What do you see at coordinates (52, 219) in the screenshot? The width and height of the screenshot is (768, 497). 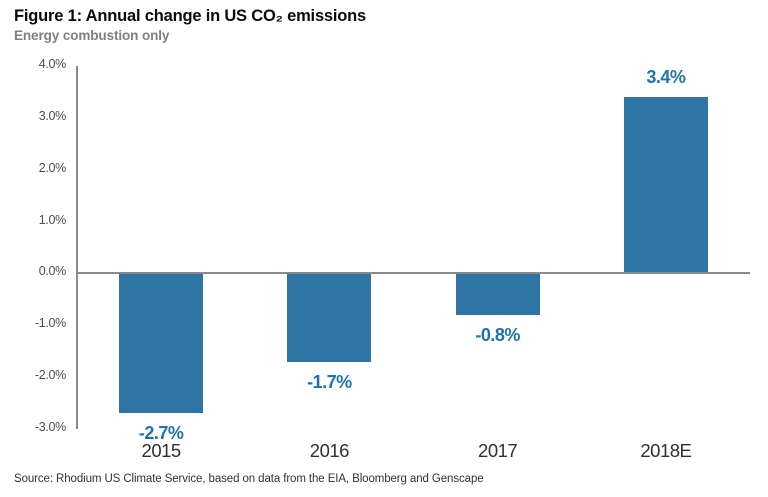 I see `y-axis-tick-label: 1.0%` at bounding box center [52, 219].